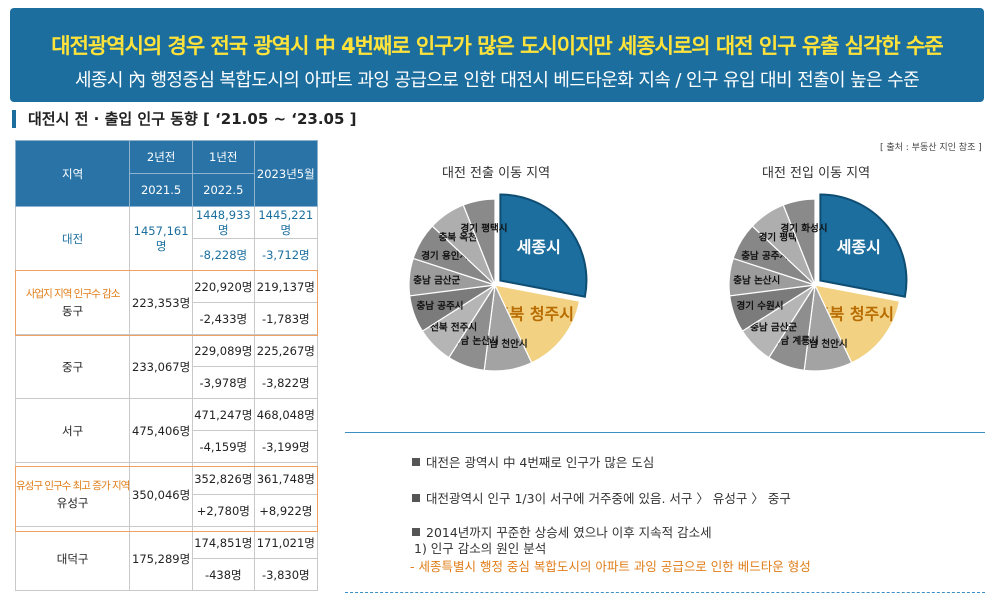  Describe the element at coordinates (223, 190) in the screenshot. I see `header-one-year-date: 2022.5` at that location.